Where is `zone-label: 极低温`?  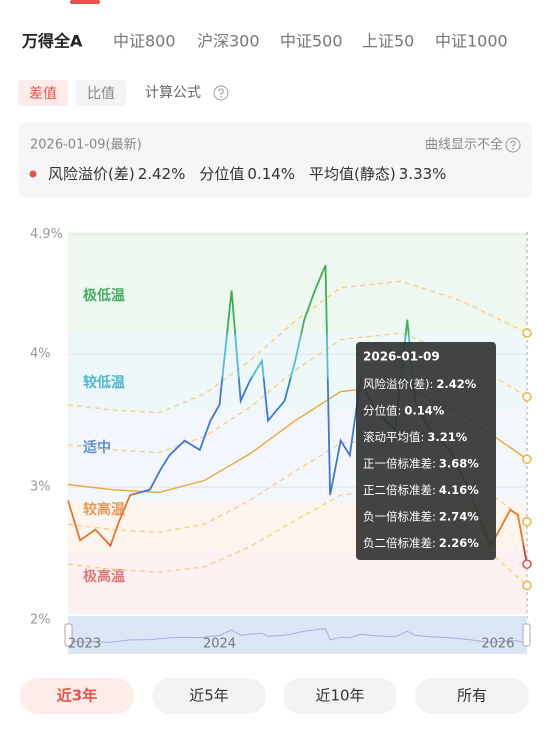
zone-label: 极低温 is located at coordinates (104, 295).